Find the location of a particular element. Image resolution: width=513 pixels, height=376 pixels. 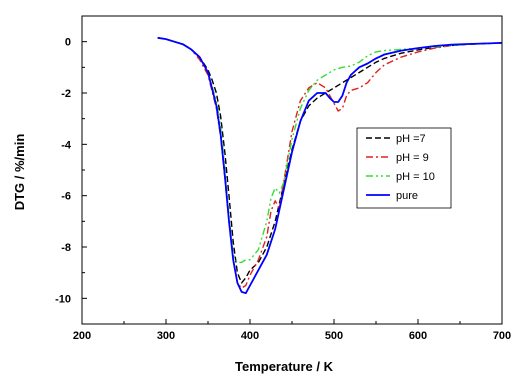

y-tick-label: -10 is located at coordinates (63, 299).